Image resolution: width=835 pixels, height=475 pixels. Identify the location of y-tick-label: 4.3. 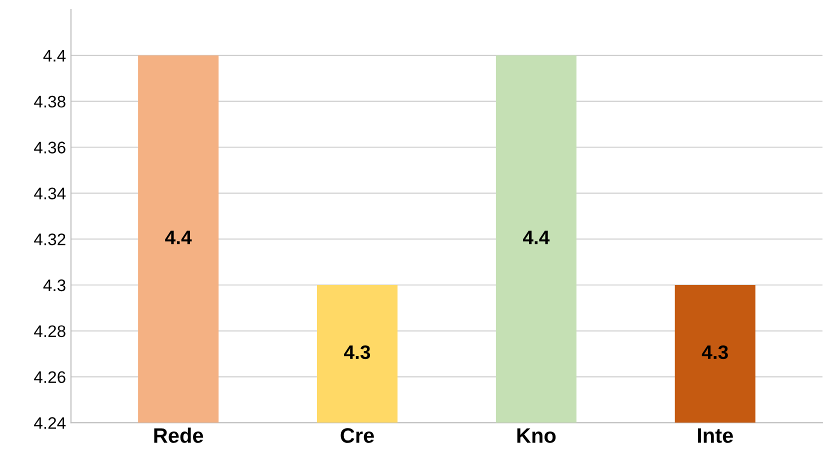
(54, 285).